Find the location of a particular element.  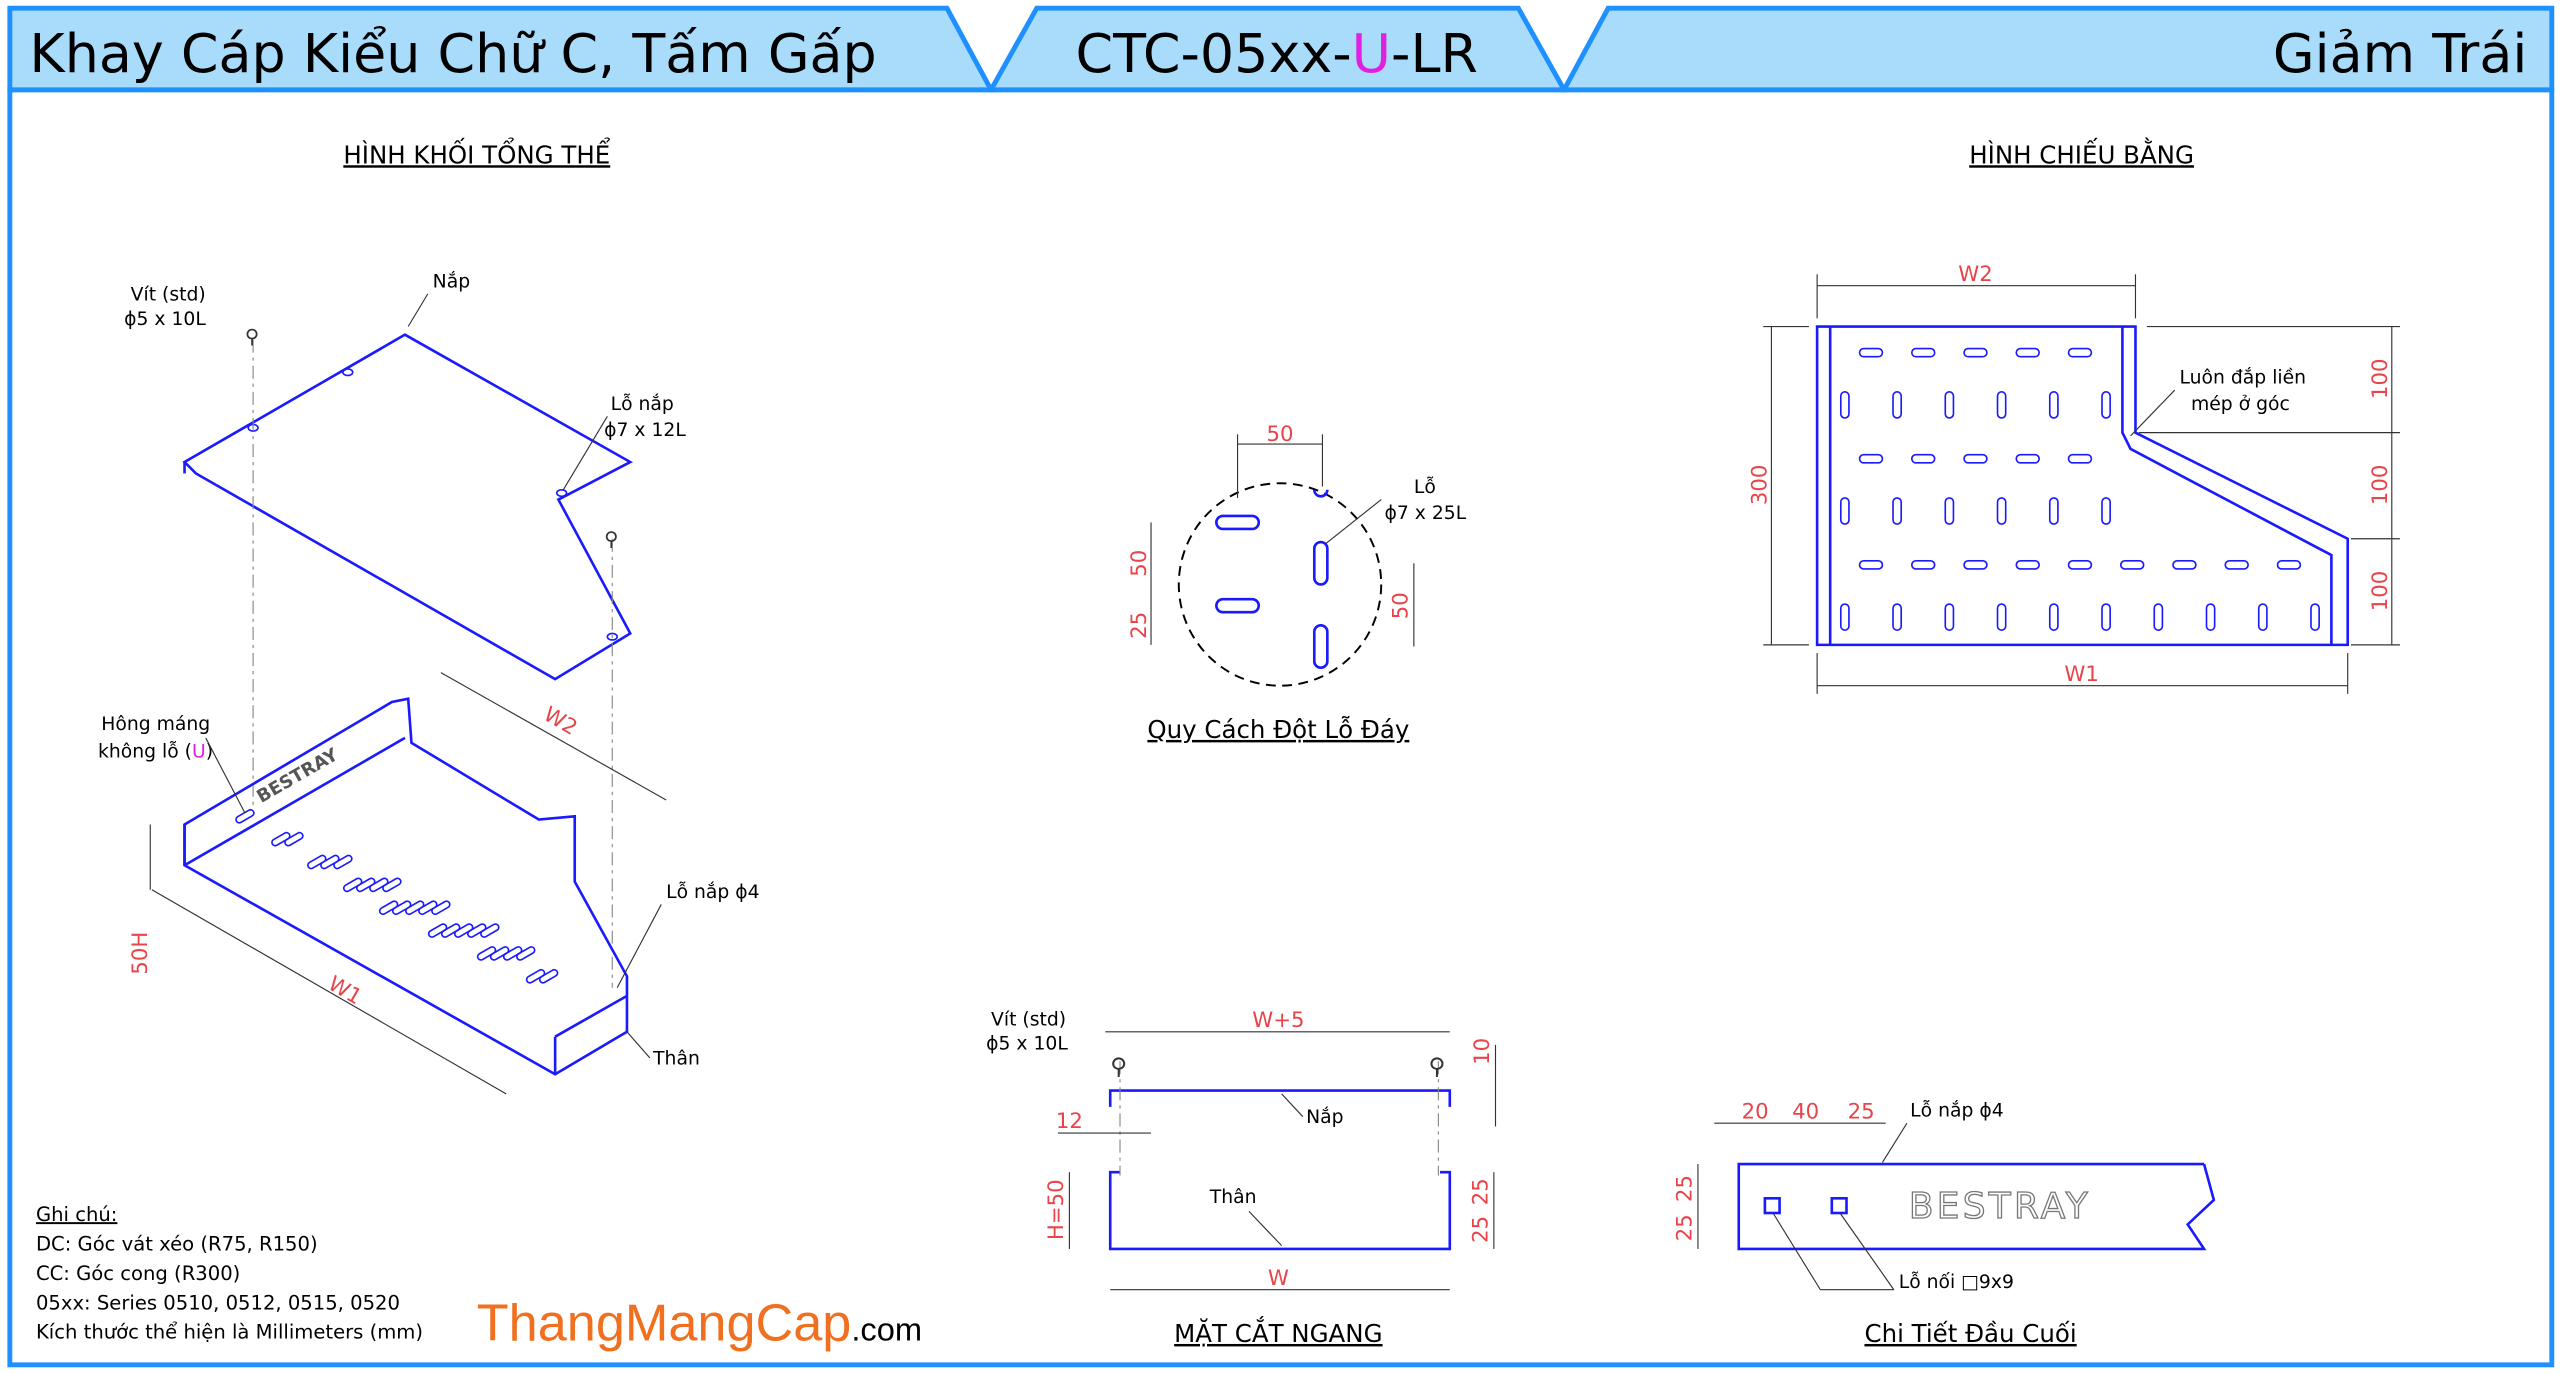

product-title: Khay Cáp Kiểu Chữ C, Tấm Gấp is located at coordinates (452, 53).